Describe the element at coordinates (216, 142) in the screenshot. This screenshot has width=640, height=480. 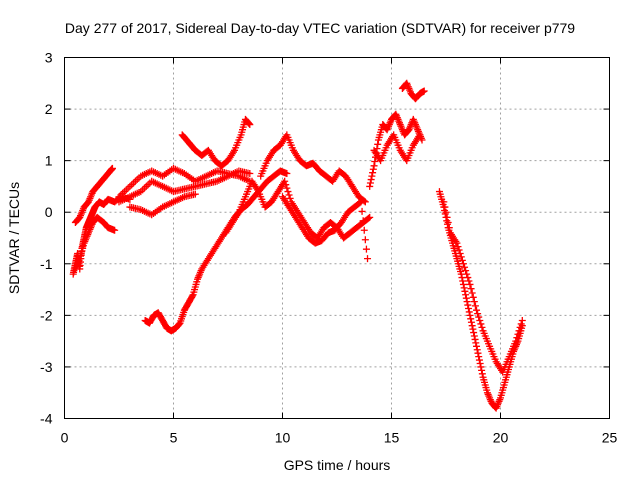
I see `series-late_hump` at that location.